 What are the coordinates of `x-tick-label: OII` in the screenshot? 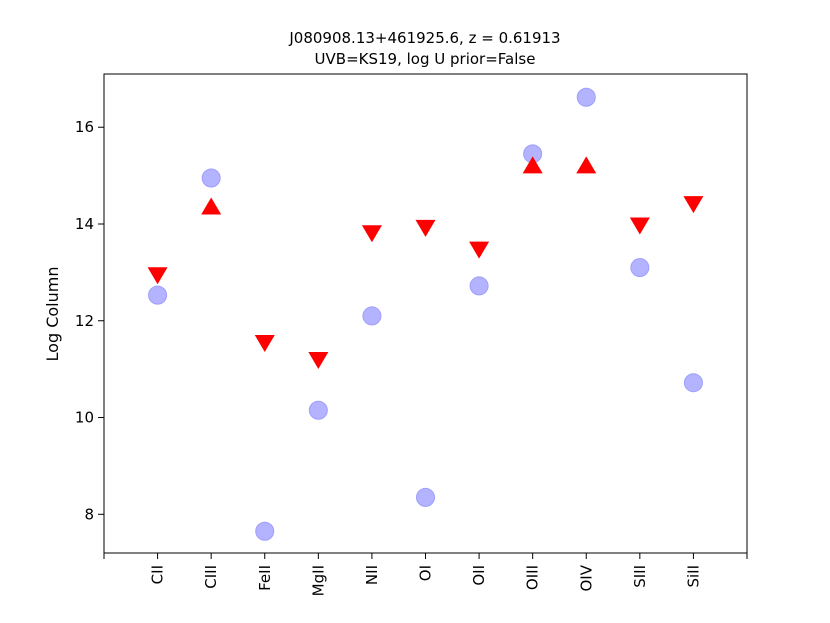 It's located at (479, 575).